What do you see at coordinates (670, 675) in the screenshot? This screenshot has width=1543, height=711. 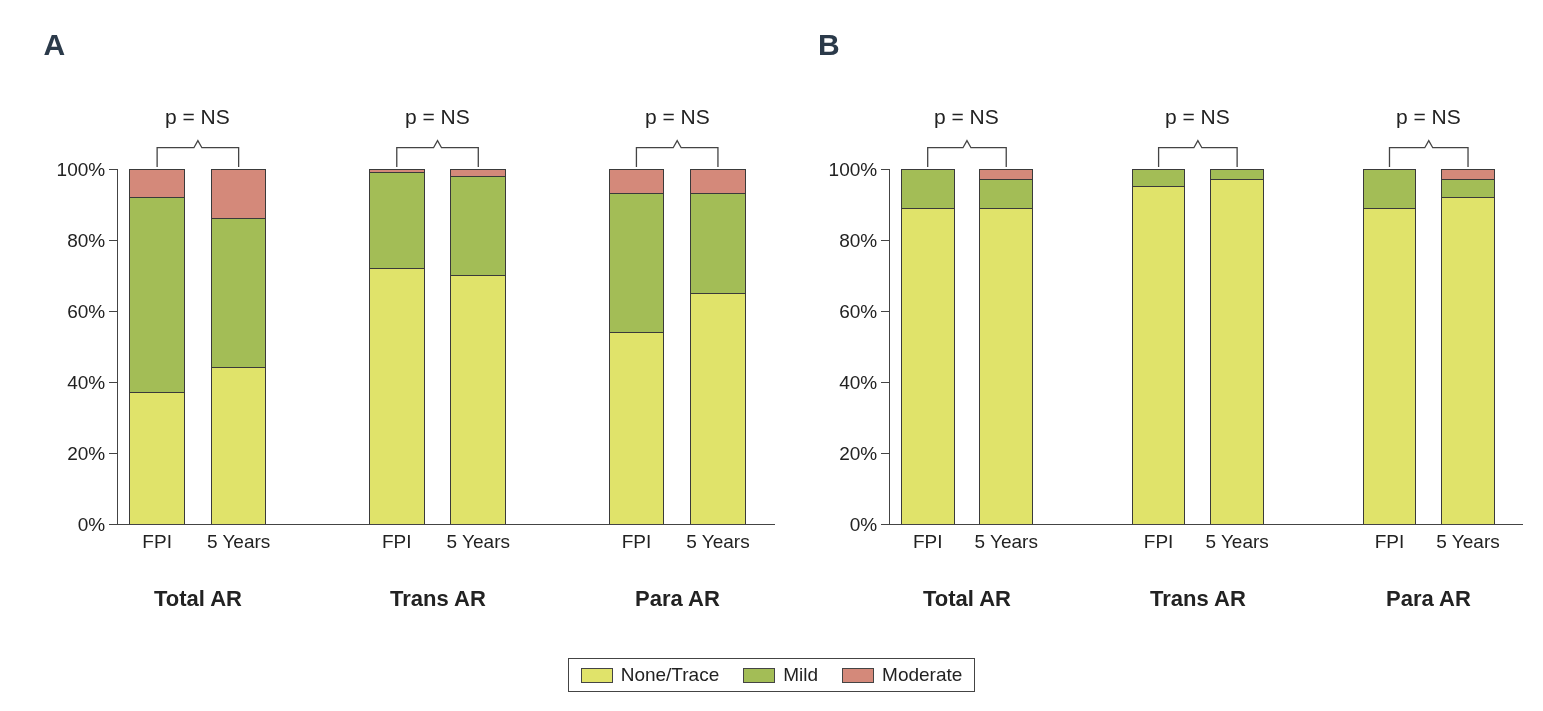 I see `legend-label: None/Trace` at bounding box center [670, 675].